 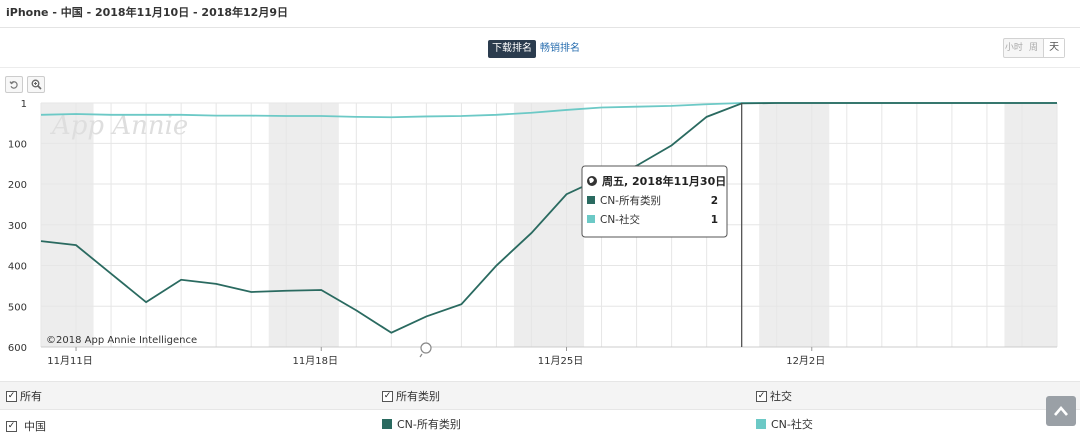 I want to click on granularity-day: 天, so click(x=1054, y=48).